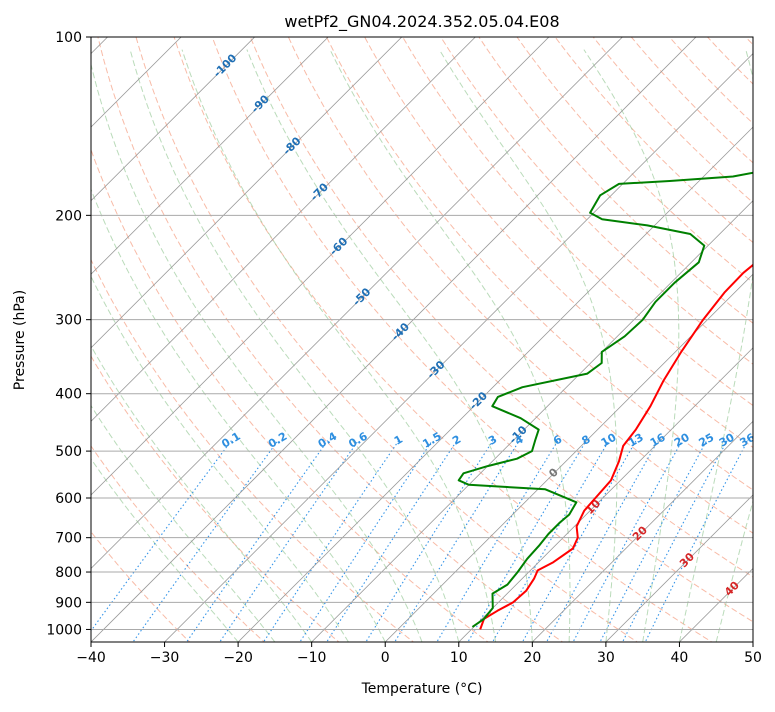 The height and width of the screenshot is (712, 775). What do you see at coordinates (431, 440) in the screenshot?
I see `mixing-ratio-label: 1.5` at bounding box center [431, 440].